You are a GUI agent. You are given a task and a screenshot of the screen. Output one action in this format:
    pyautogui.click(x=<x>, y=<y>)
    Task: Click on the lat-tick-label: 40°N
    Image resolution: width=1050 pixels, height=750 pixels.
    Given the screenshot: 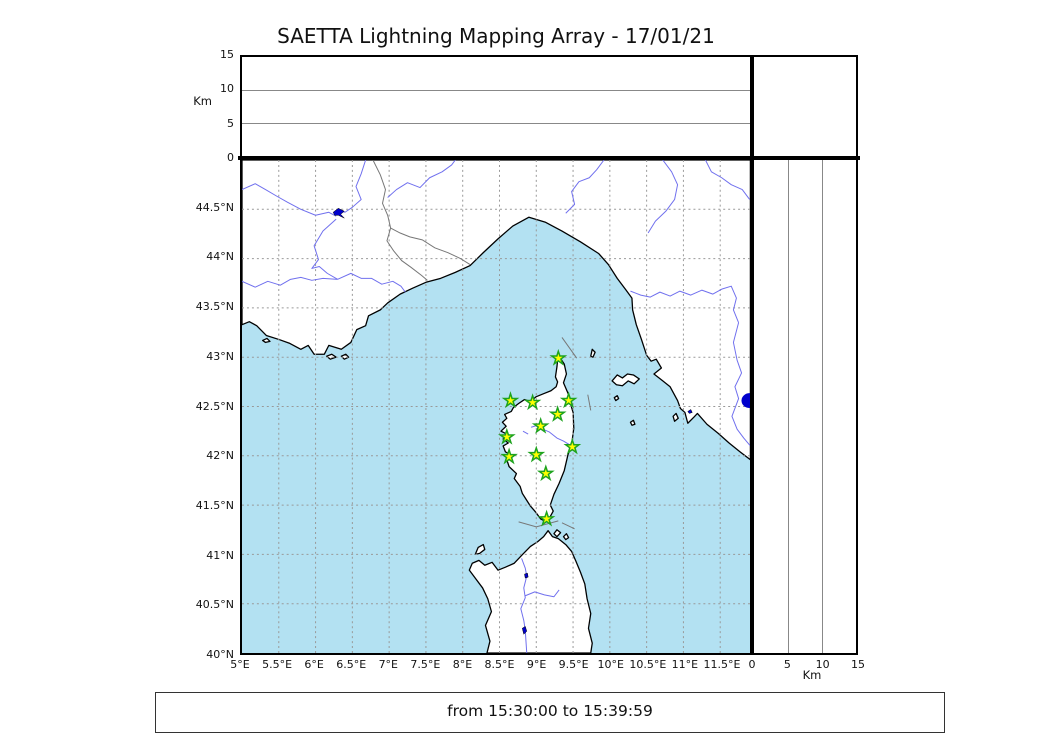 What is the action you would take?
    pyautogui.click(x=220, y=654)
    